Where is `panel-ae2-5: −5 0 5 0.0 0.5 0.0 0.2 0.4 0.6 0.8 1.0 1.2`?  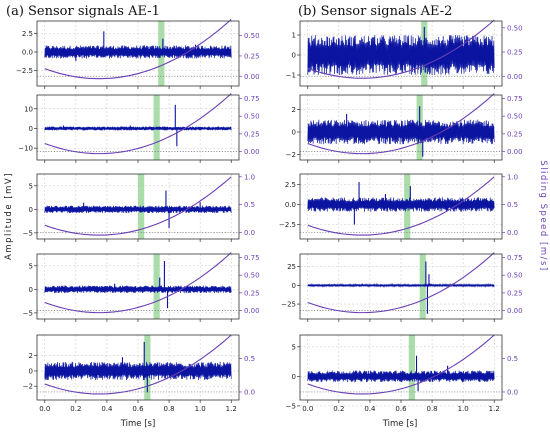 panel-ae2-5: −5 0 5 0.0 0.5 0.0 0.2 0.4 0.6 0.8 1.0 1.2 is located at coordinates (402, 373).